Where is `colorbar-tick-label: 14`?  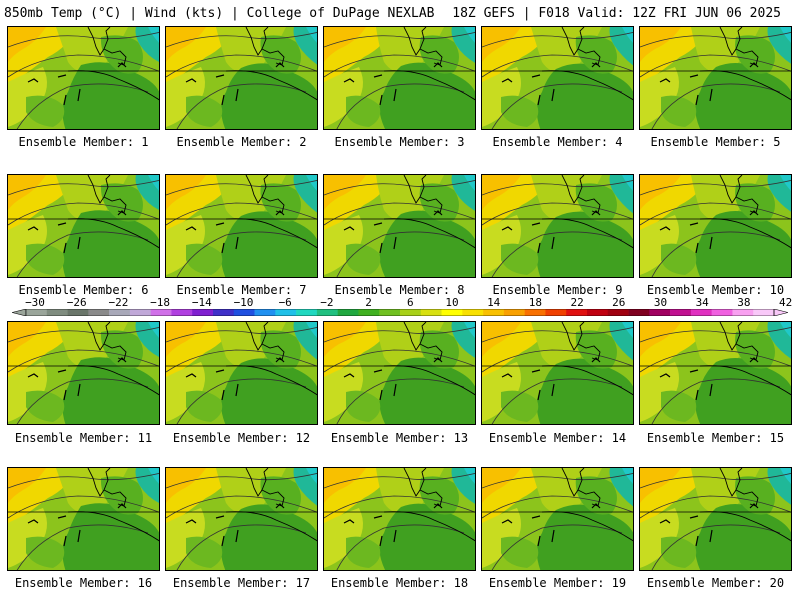
colorbar-tick-label: 14 is located at coordinates (494, 302).